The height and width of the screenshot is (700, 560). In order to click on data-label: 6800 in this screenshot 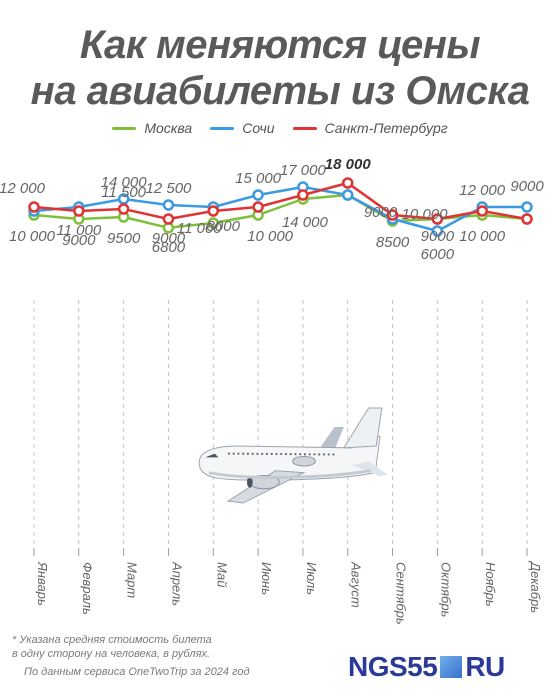, I will do `click(169, 247)`.